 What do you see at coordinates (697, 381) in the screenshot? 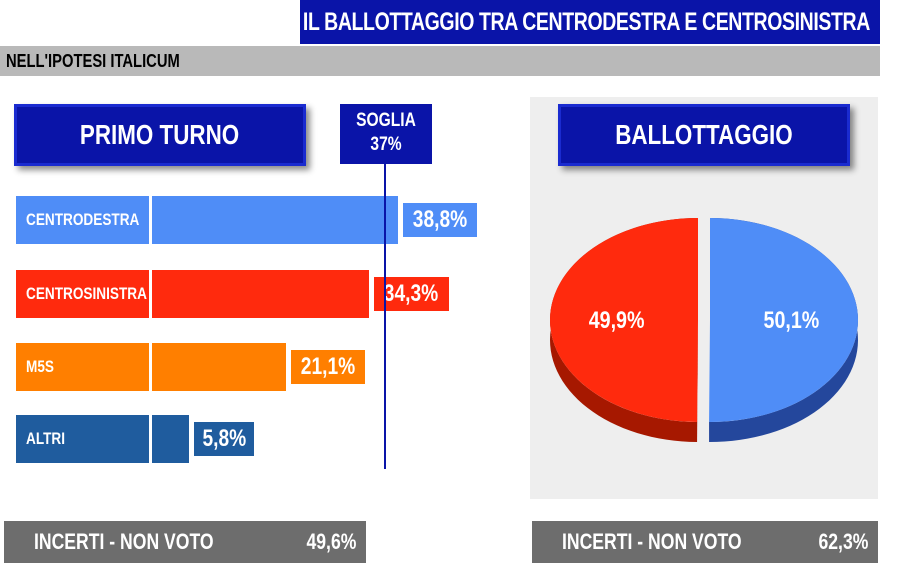
I see `slice-centrosinistra-cut` at bounding box center [697, 381].